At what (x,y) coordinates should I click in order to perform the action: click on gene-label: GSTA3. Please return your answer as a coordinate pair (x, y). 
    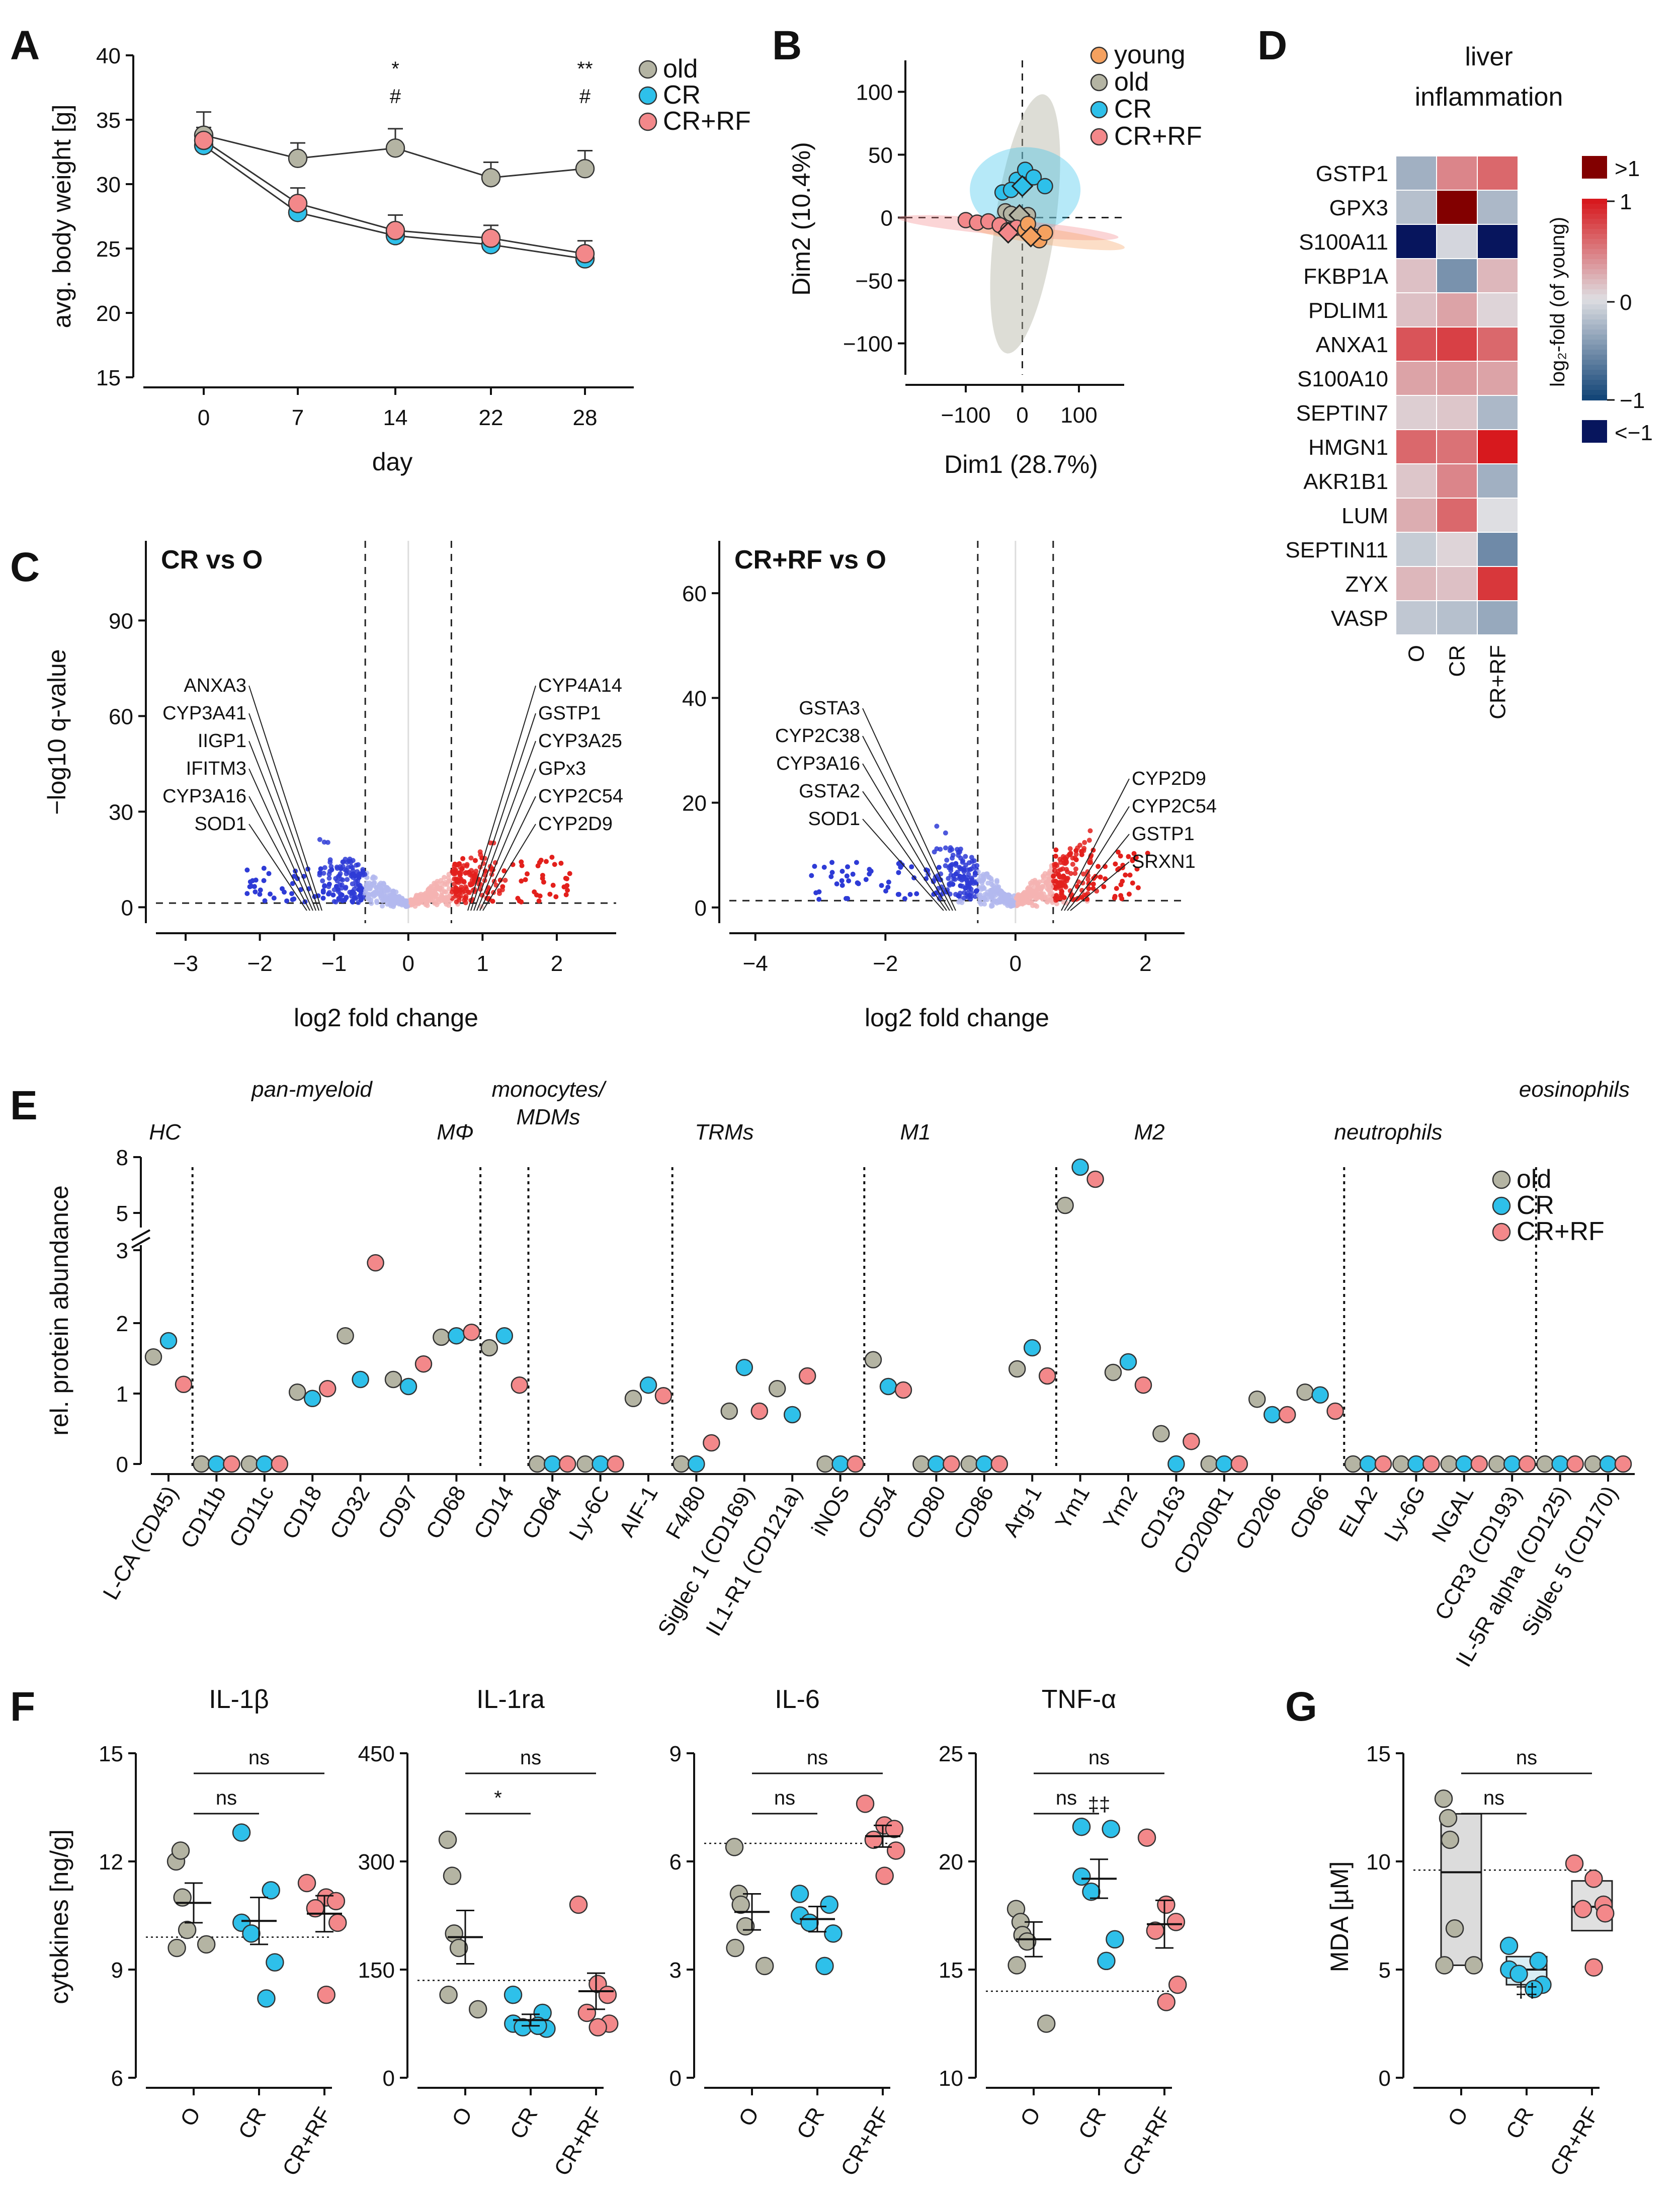
    Looking at the image, I should click on (829, 709).